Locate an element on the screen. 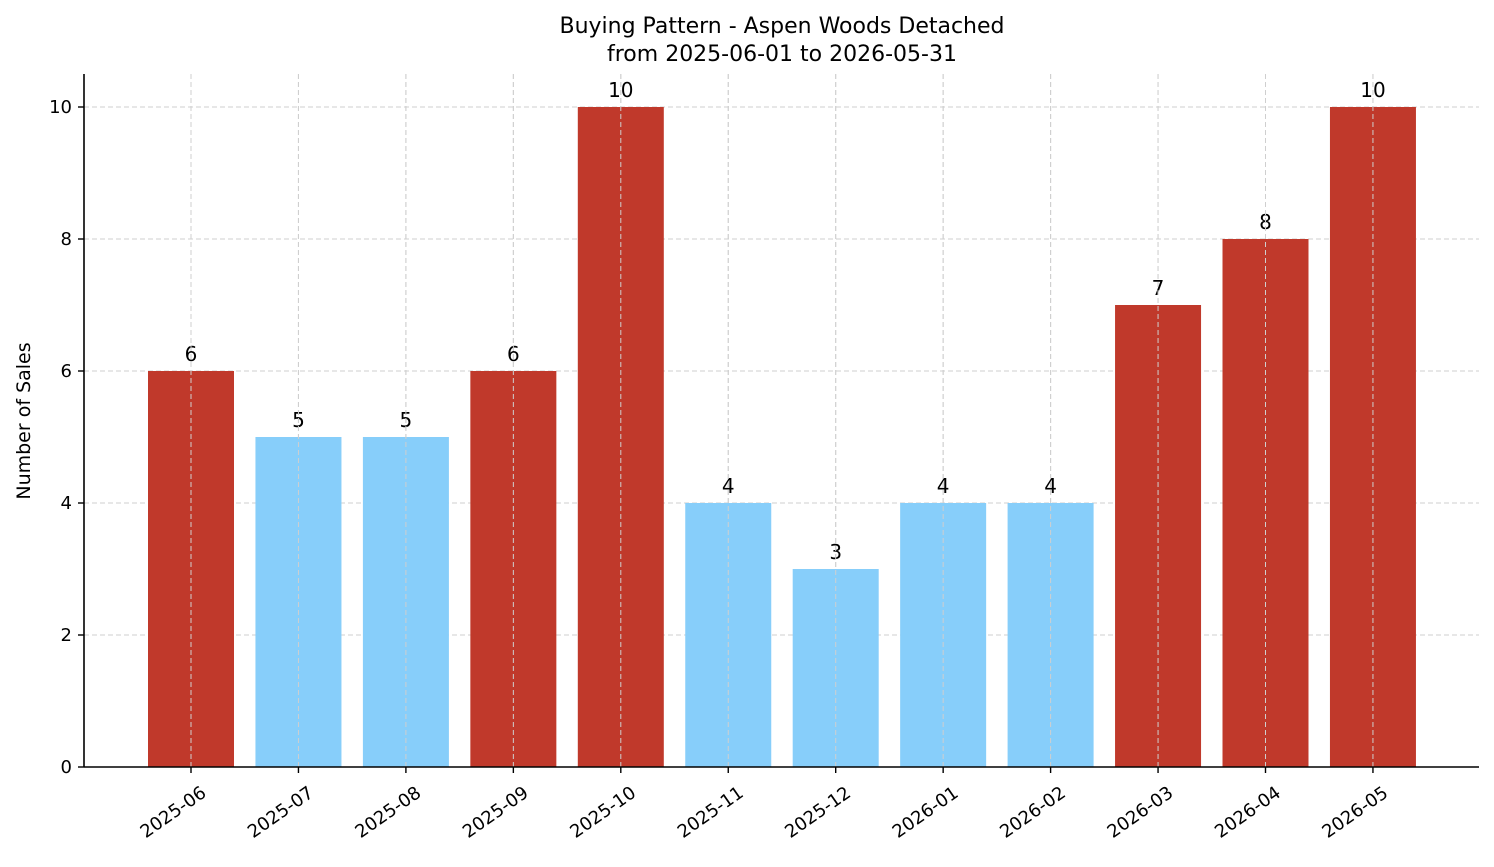 This screenshot has width=1494, height=867. x-tick-label: 2025-09 is located at coordinates (496, 812).